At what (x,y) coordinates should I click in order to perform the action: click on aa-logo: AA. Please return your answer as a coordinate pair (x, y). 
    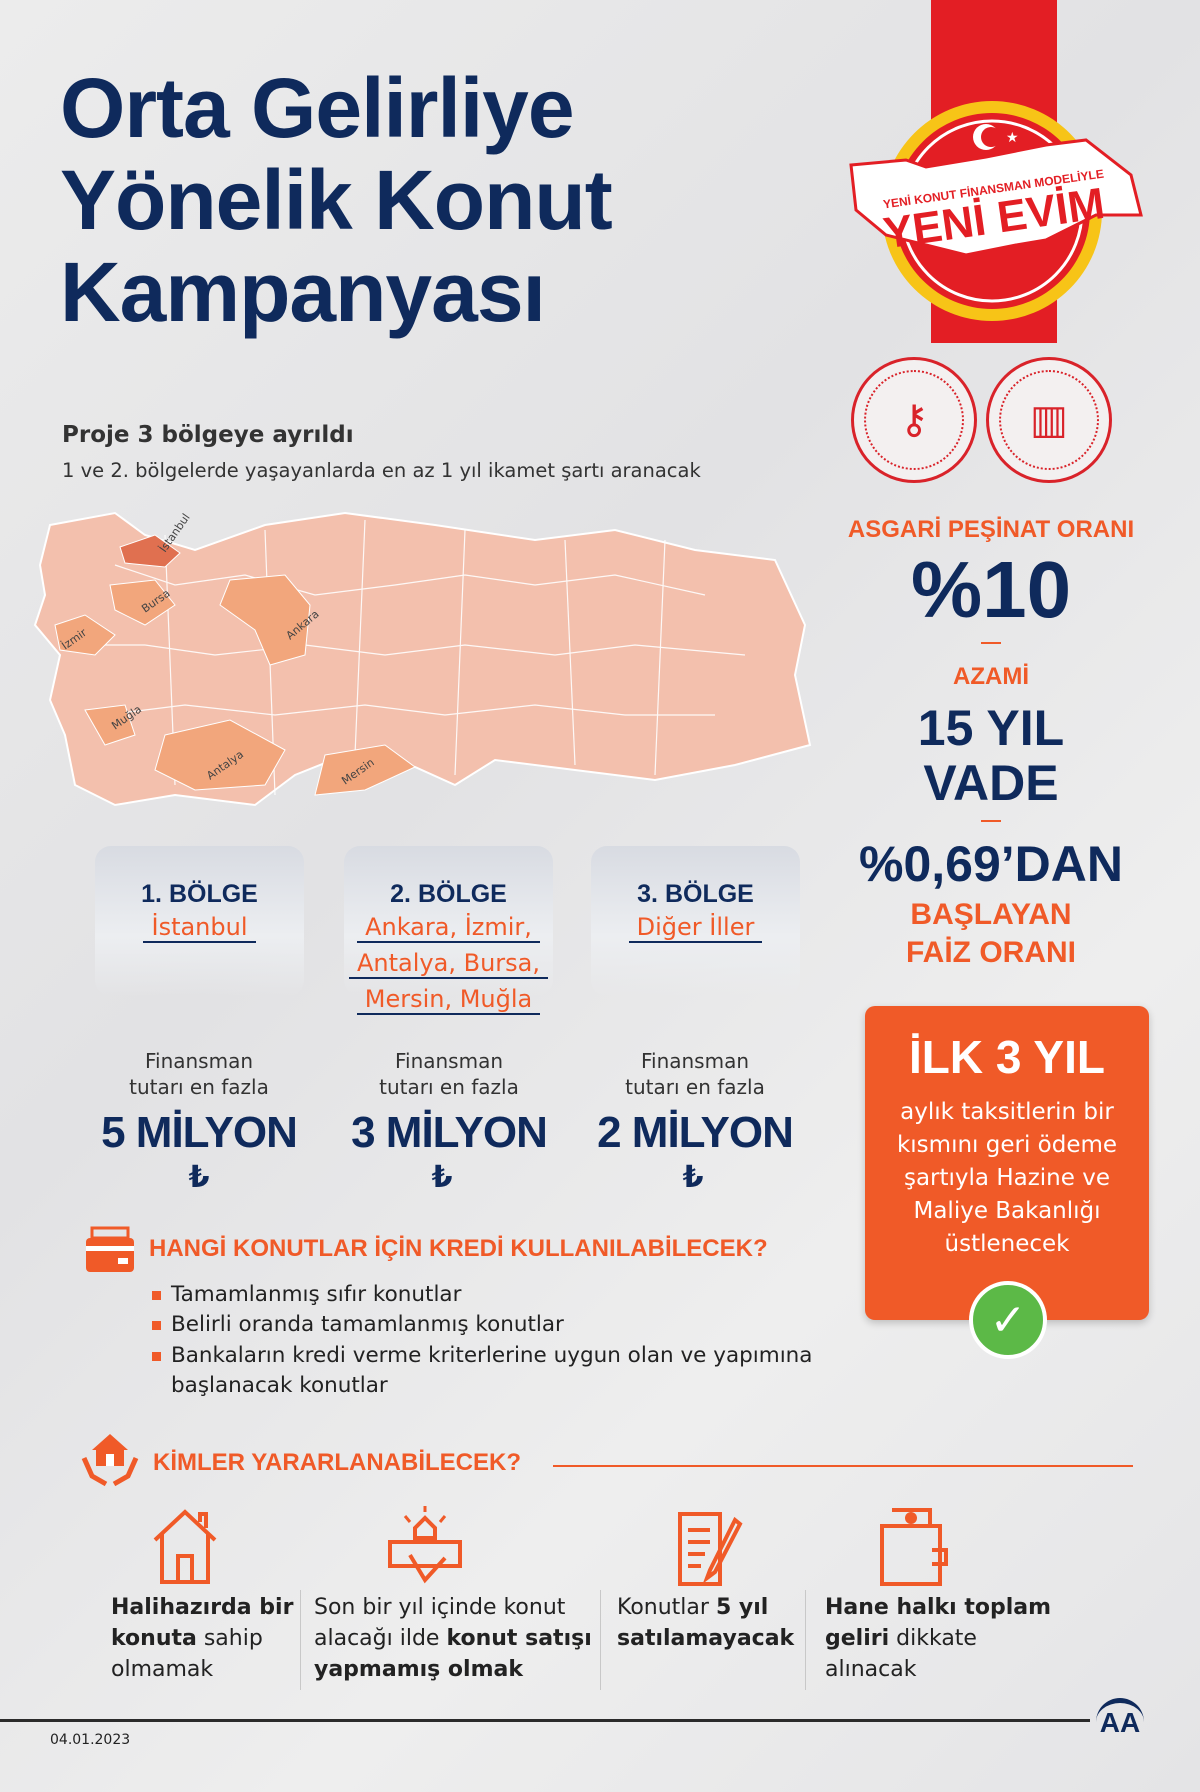
    Looking at the image, I should click on (1120, 1720).